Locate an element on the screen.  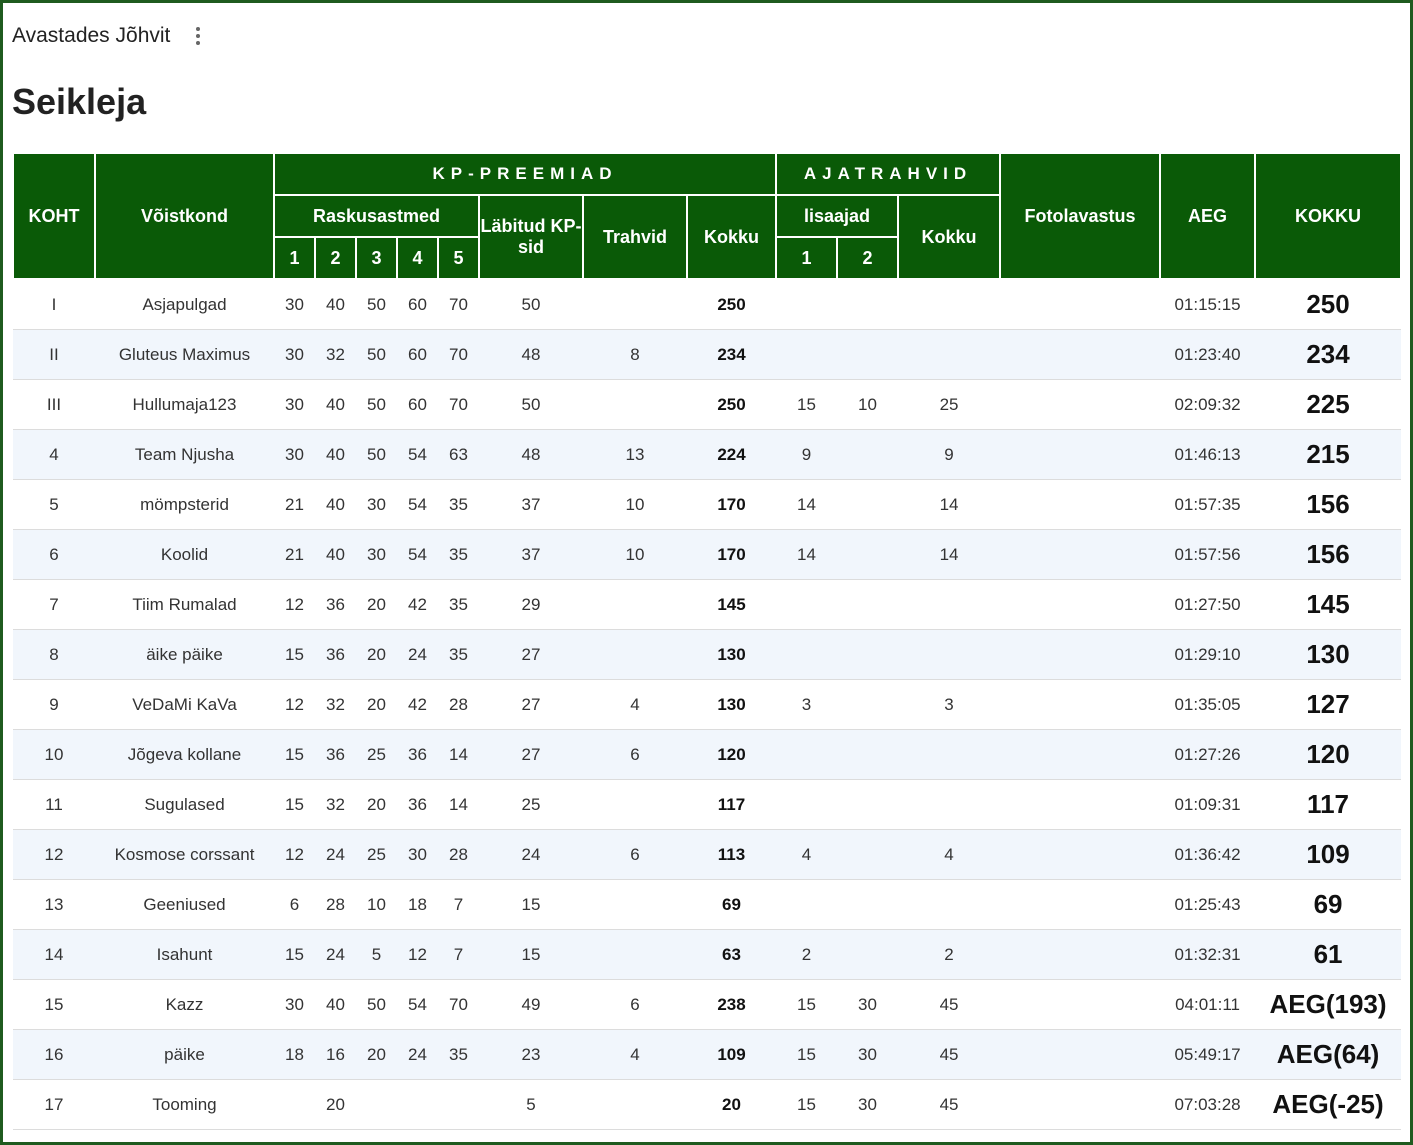
cell-labitud: 37 is located at coordinates (531, 504).